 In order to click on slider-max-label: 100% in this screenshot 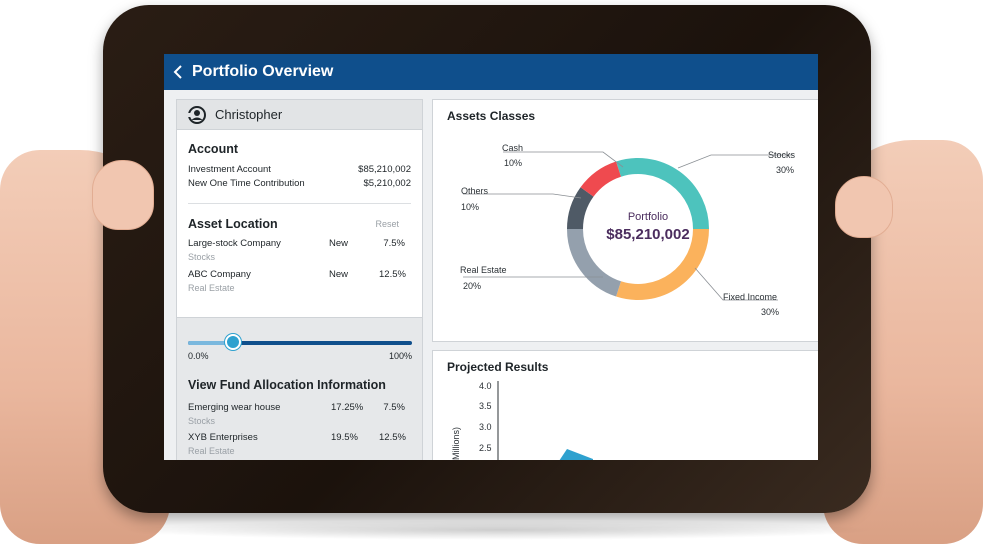, I will do `click(400, 356)`.